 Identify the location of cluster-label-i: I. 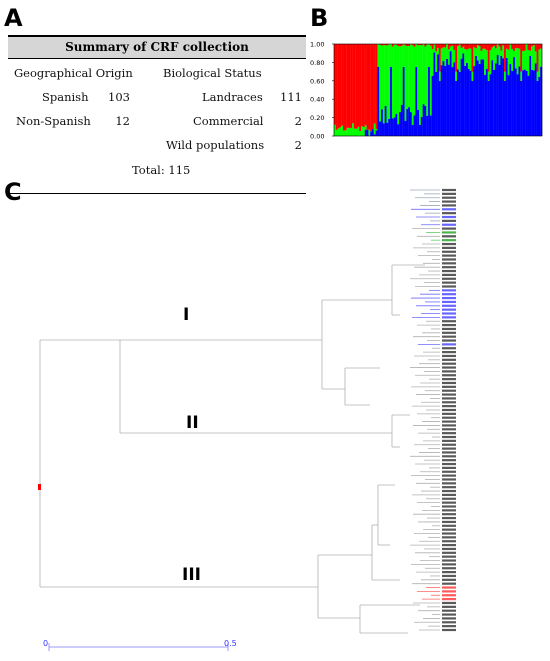
(186, 315).